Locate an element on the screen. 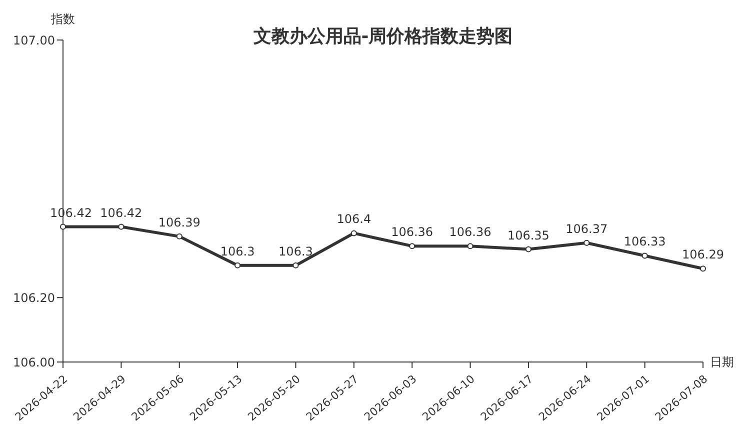  y-tick-label: 106.00 is located at coordinates (34, 362).